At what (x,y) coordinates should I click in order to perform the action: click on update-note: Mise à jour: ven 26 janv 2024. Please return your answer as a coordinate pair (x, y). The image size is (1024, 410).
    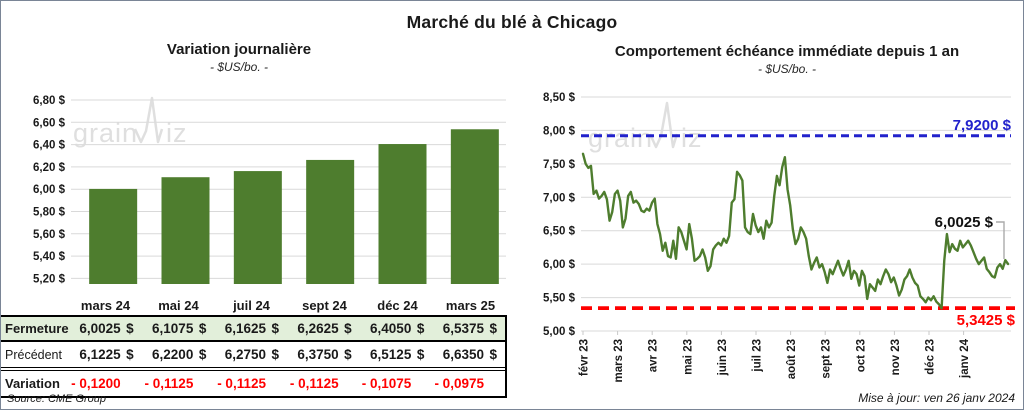
    Looking at the image, I should click on (936, 398).